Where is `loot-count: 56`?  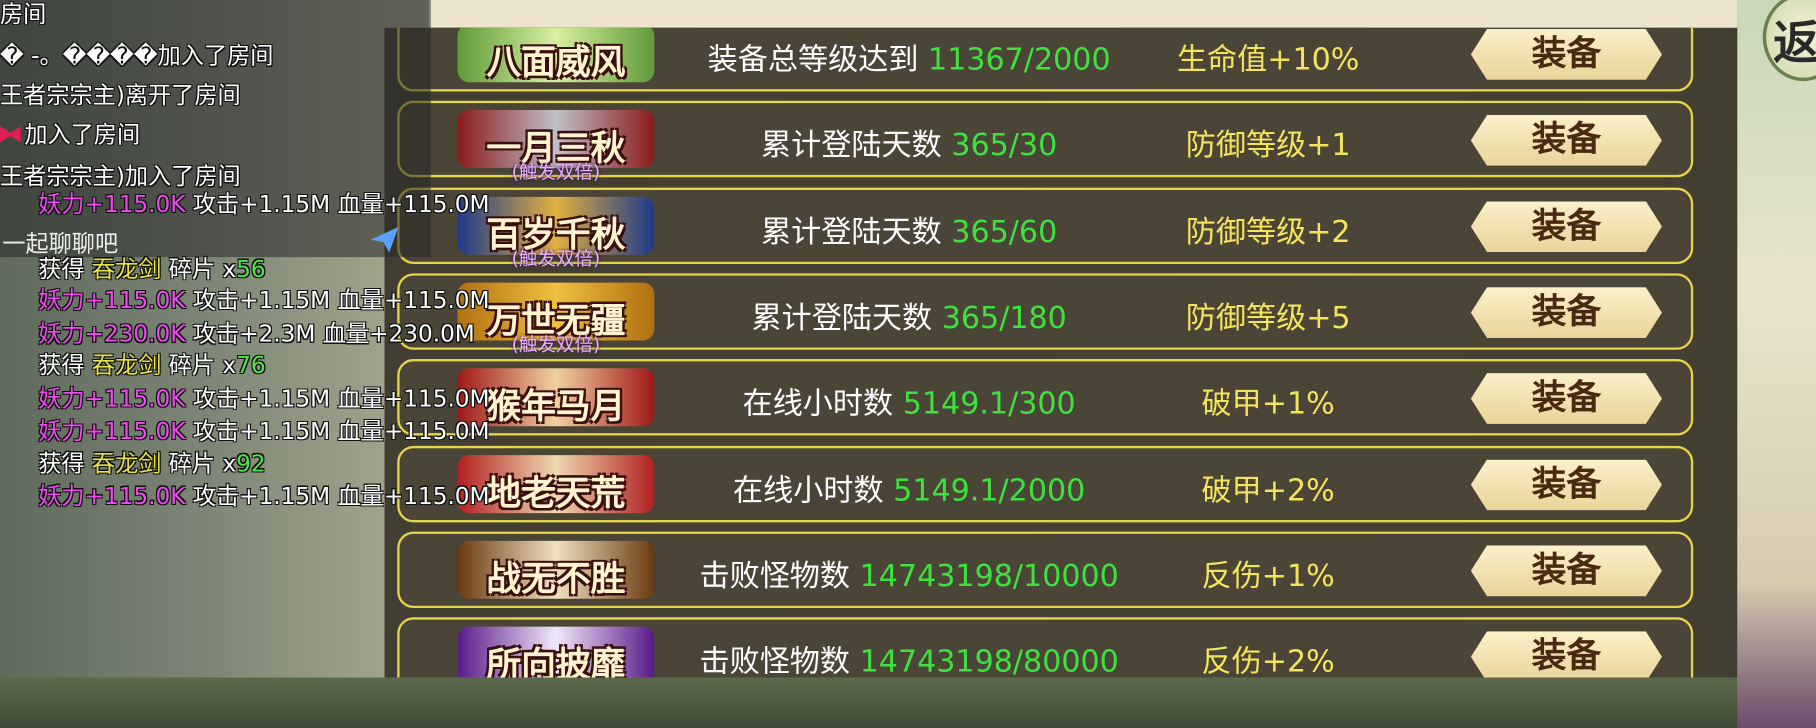
loot-count: 56 is located at coordinates (251, 268).